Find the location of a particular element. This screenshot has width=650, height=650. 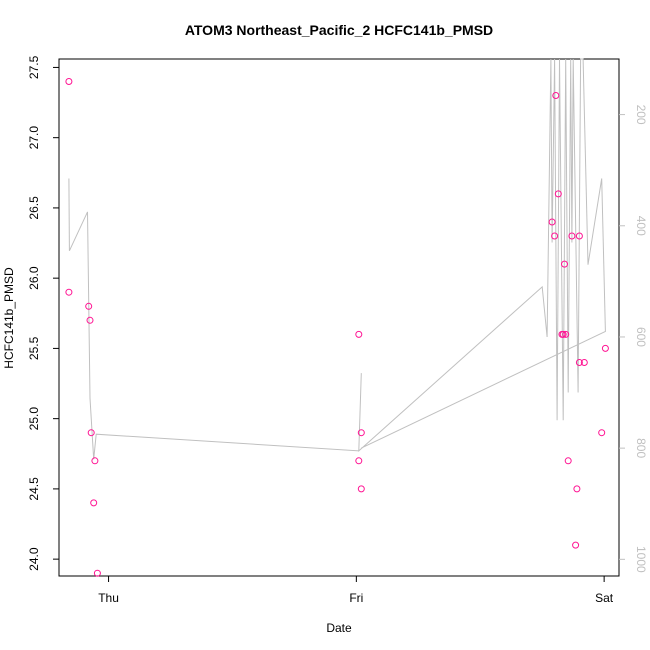

y-tick-label-4: 26.0 is located at coordinates (34, 278).